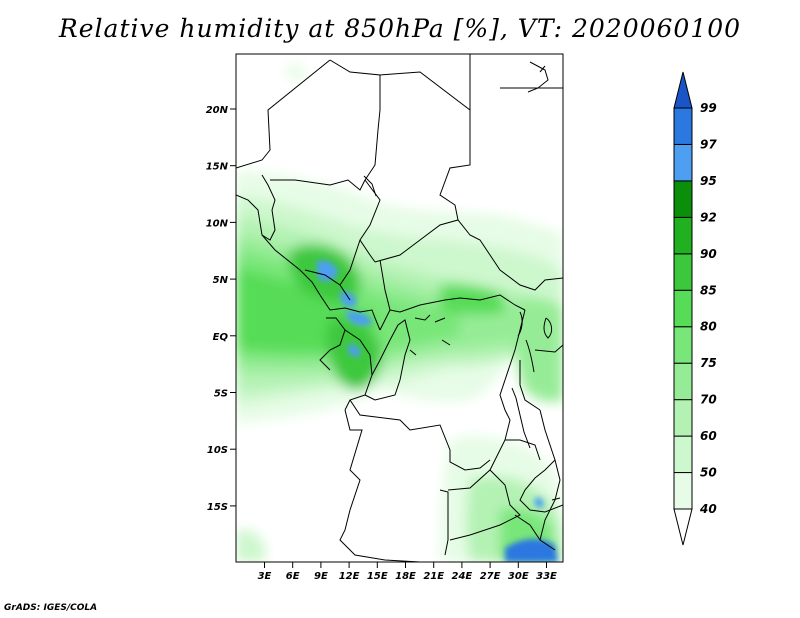 Image resolution: width=800 pixels, height=618 pixels. Describe the element at coordinates (708, 217) in the screenshot. I see `colorbar-level-label: 92` at that location.